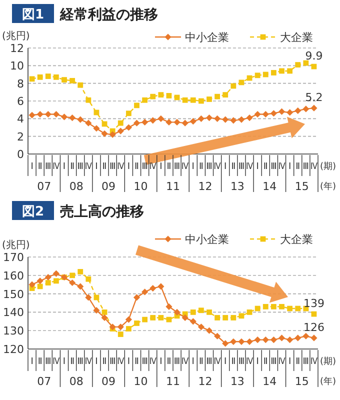  I want to click on text: 09, so click(109, 381).